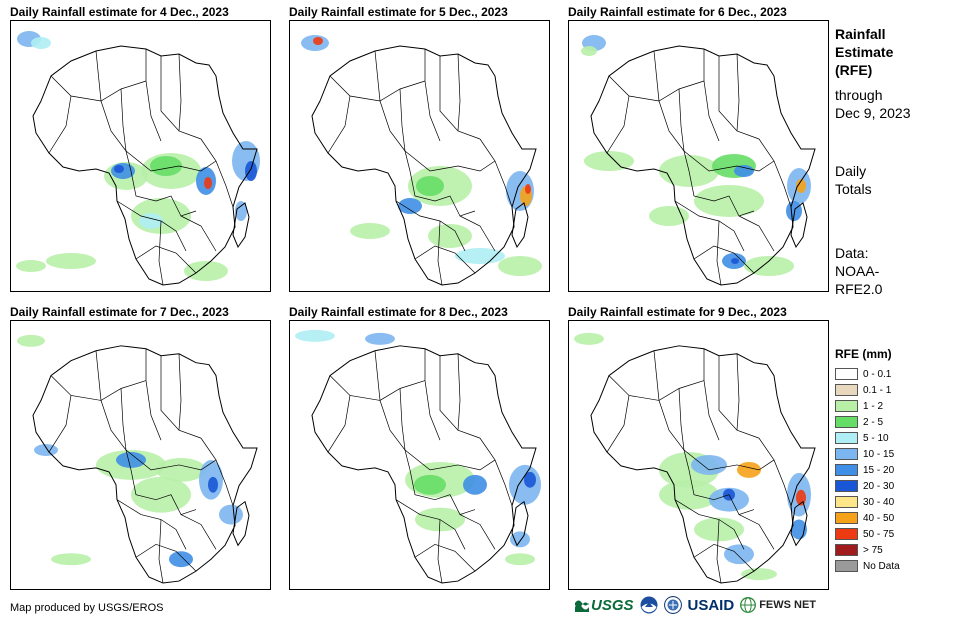  I want to click on legend-label: 40 - 50, so click(879, 518).